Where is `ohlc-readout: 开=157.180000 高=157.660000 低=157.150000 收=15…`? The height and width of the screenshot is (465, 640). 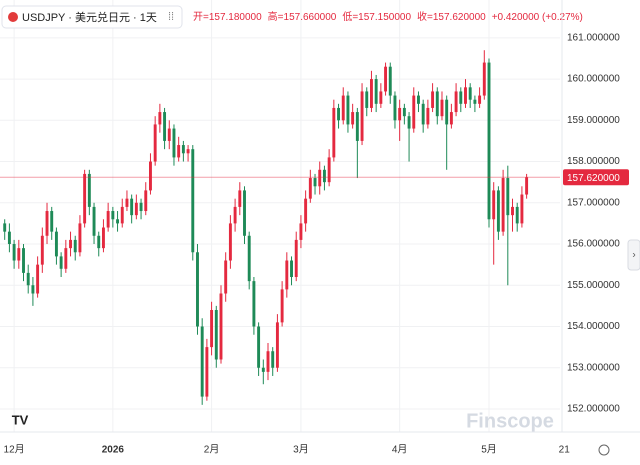
ohlc-readout: 开=157.180000 高=157.660000 低=157.150000 收=15… is located at coordinates (388, 16).